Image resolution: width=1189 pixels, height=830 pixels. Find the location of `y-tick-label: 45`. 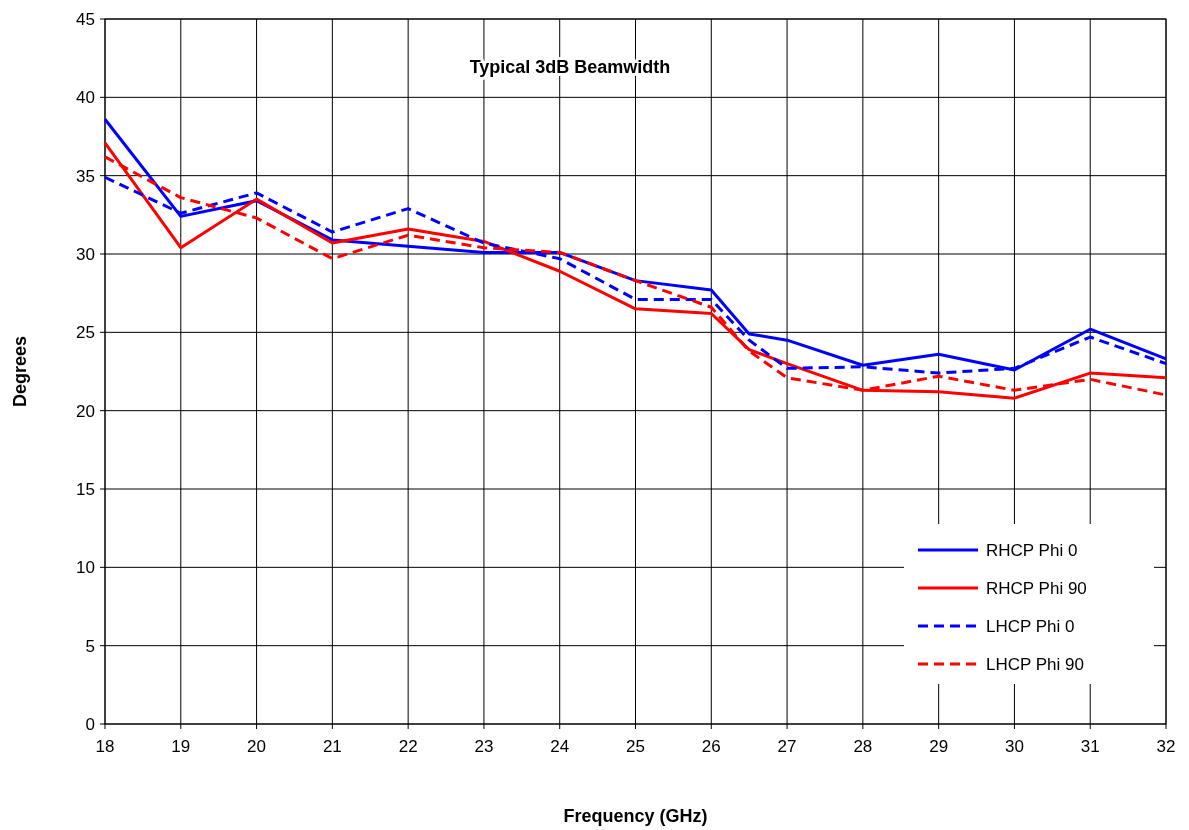

y-tick-label: 45 is located at coordinates (85, 19).